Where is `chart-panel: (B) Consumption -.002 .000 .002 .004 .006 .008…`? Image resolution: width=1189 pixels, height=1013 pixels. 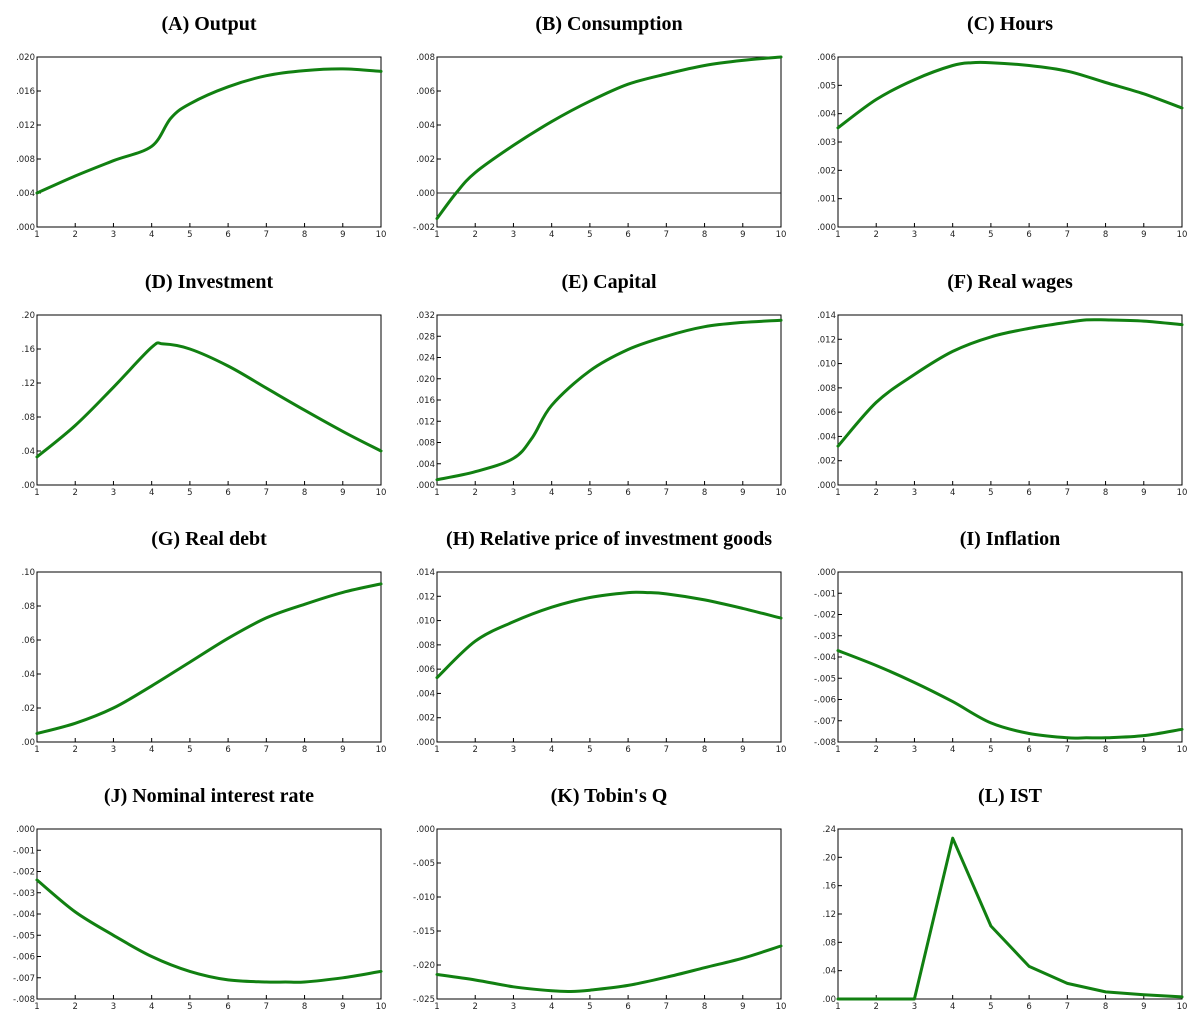
chart-panel: (B) Consumption -.002 .000 .002 .004 .006 .008… is located at coordinates (599, 126).